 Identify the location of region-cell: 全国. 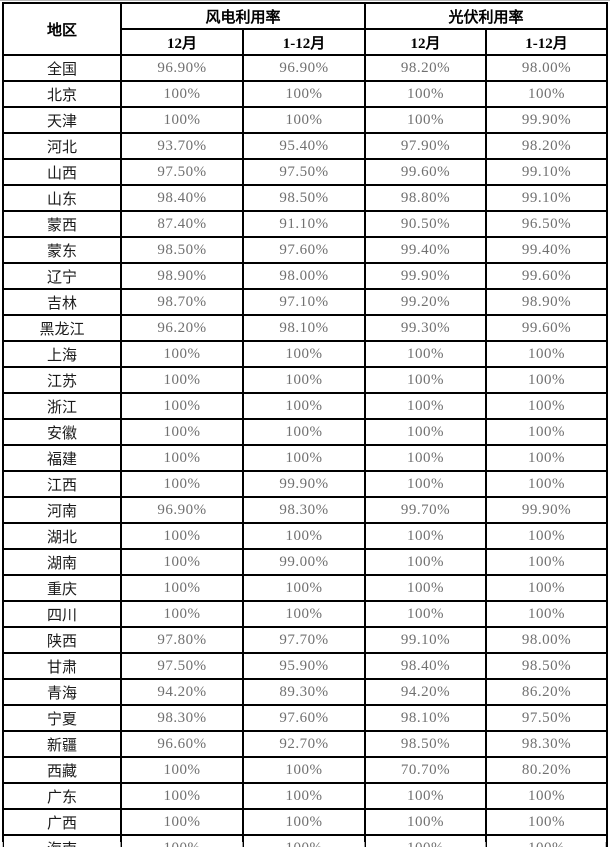
(62, 68).